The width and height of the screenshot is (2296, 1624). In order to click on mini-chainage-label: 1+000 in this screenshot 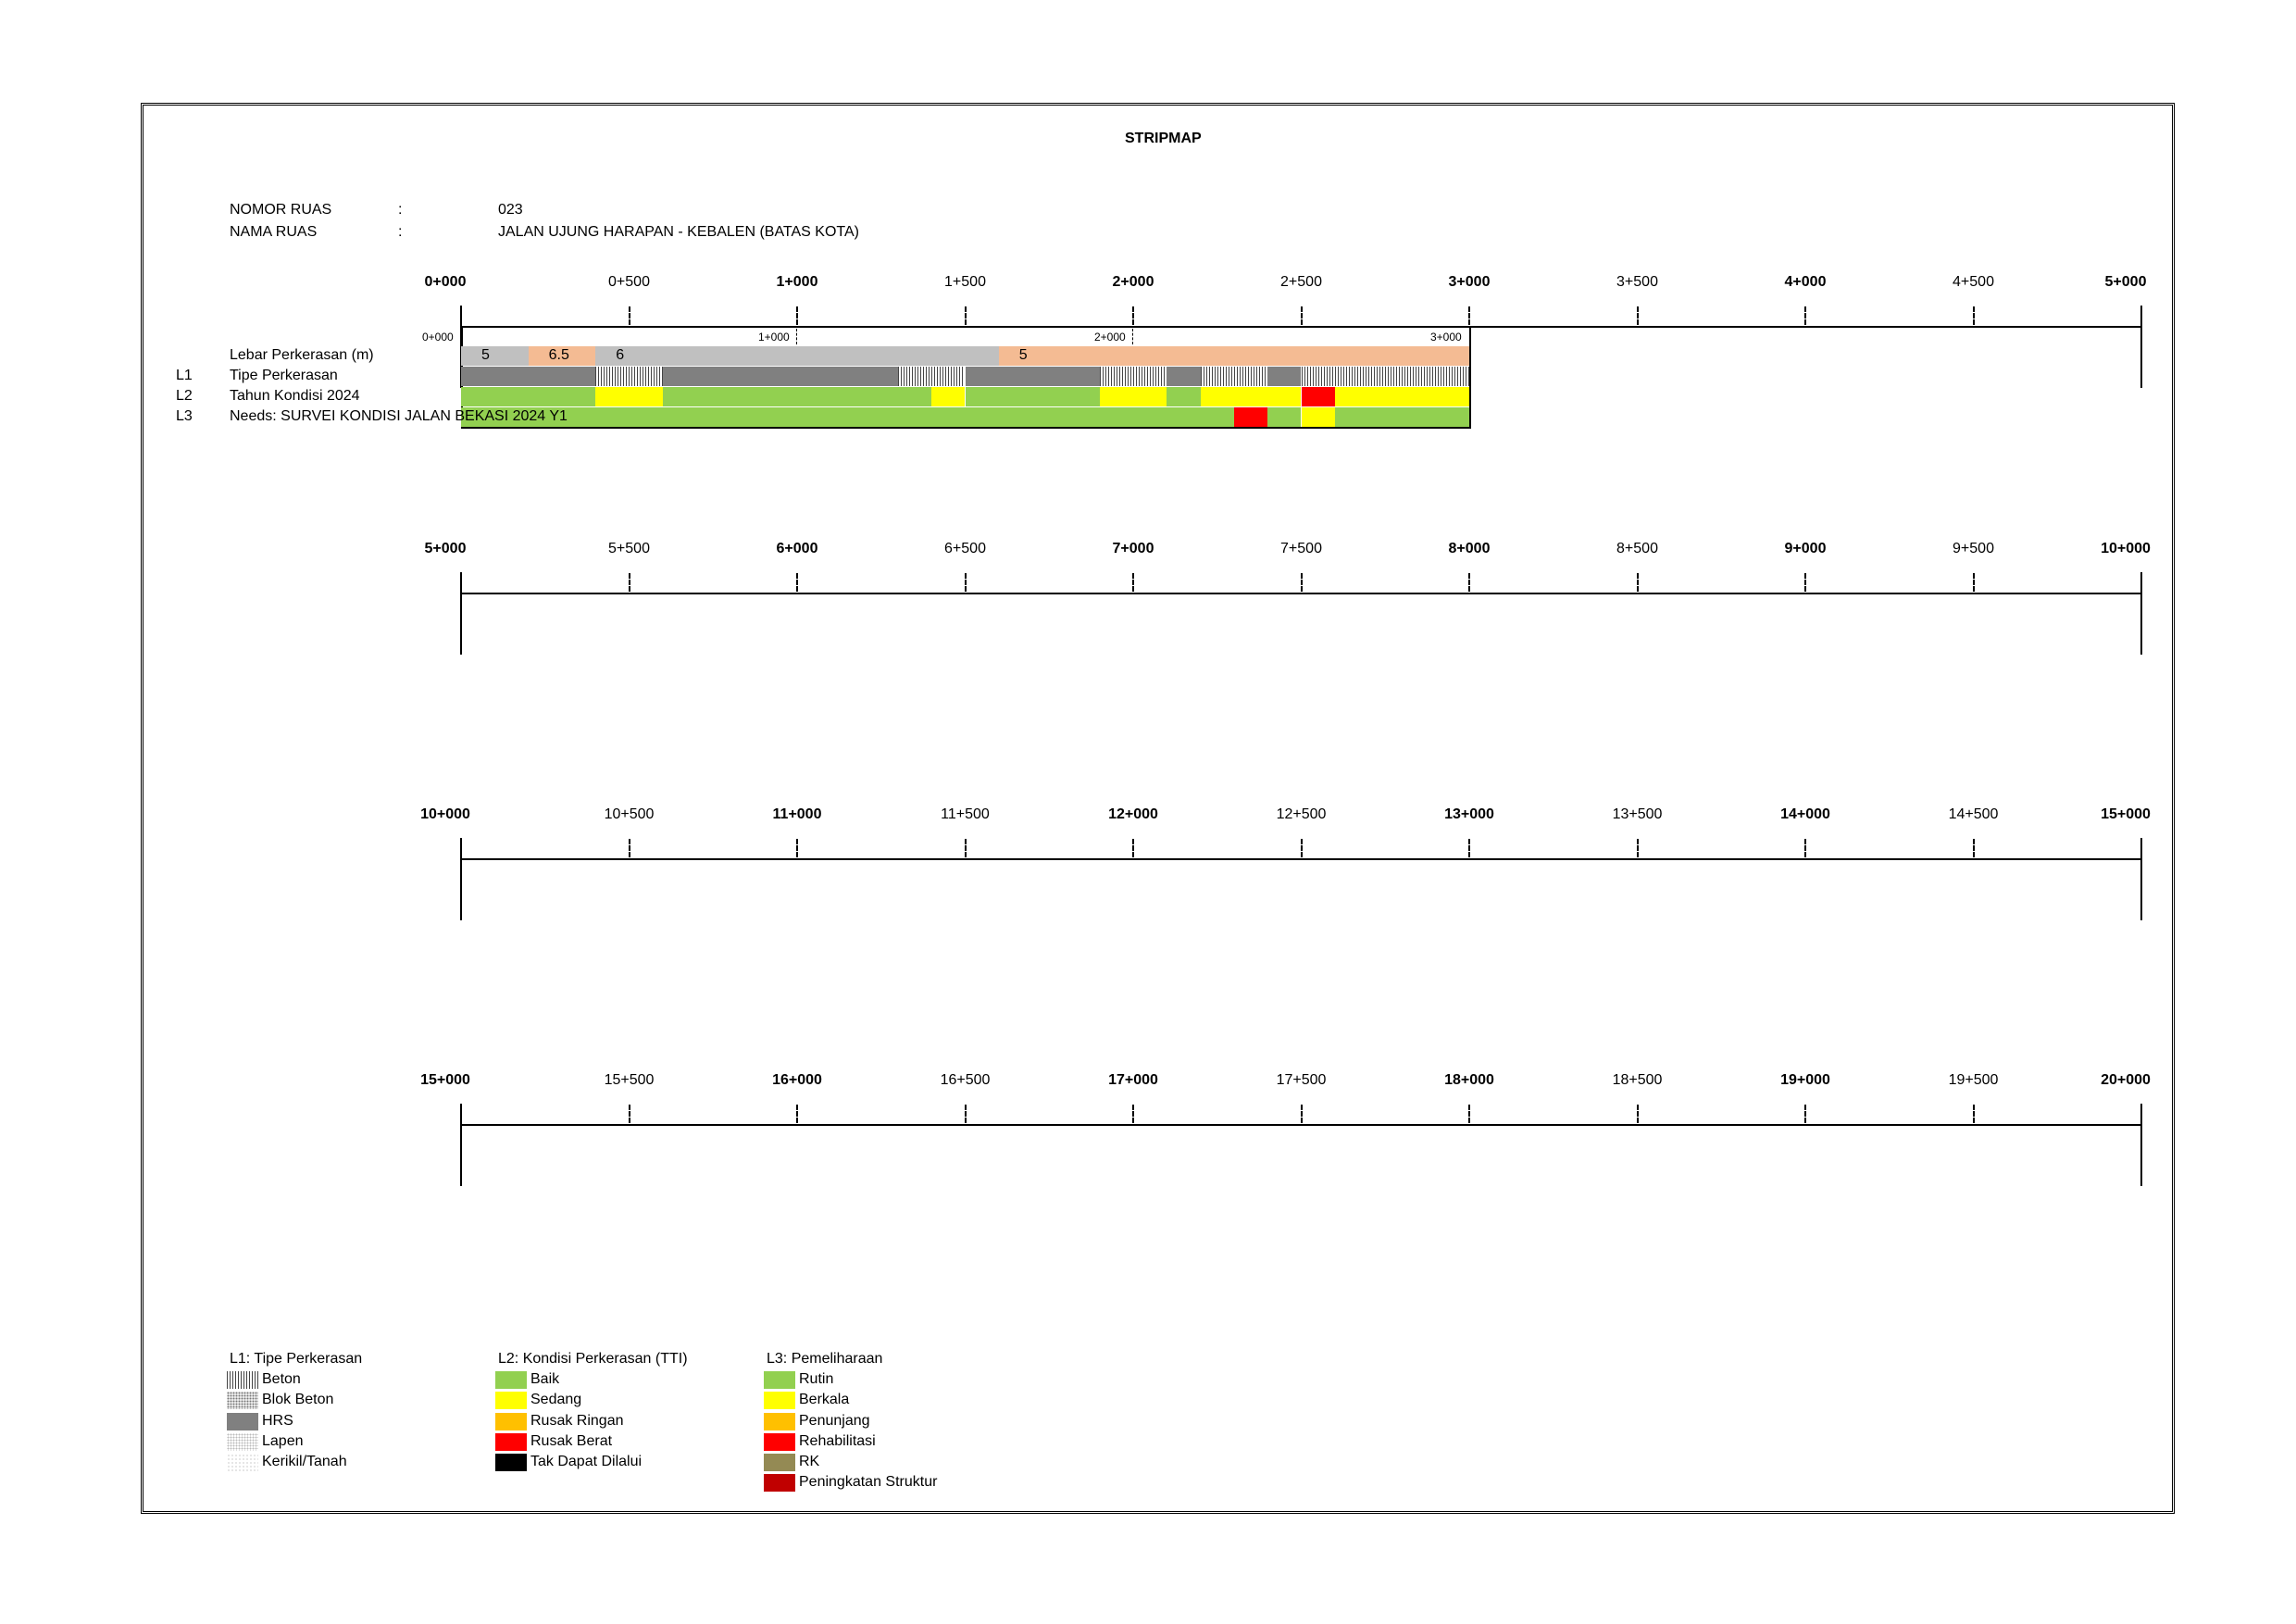, I will do `click(774, 337)`.